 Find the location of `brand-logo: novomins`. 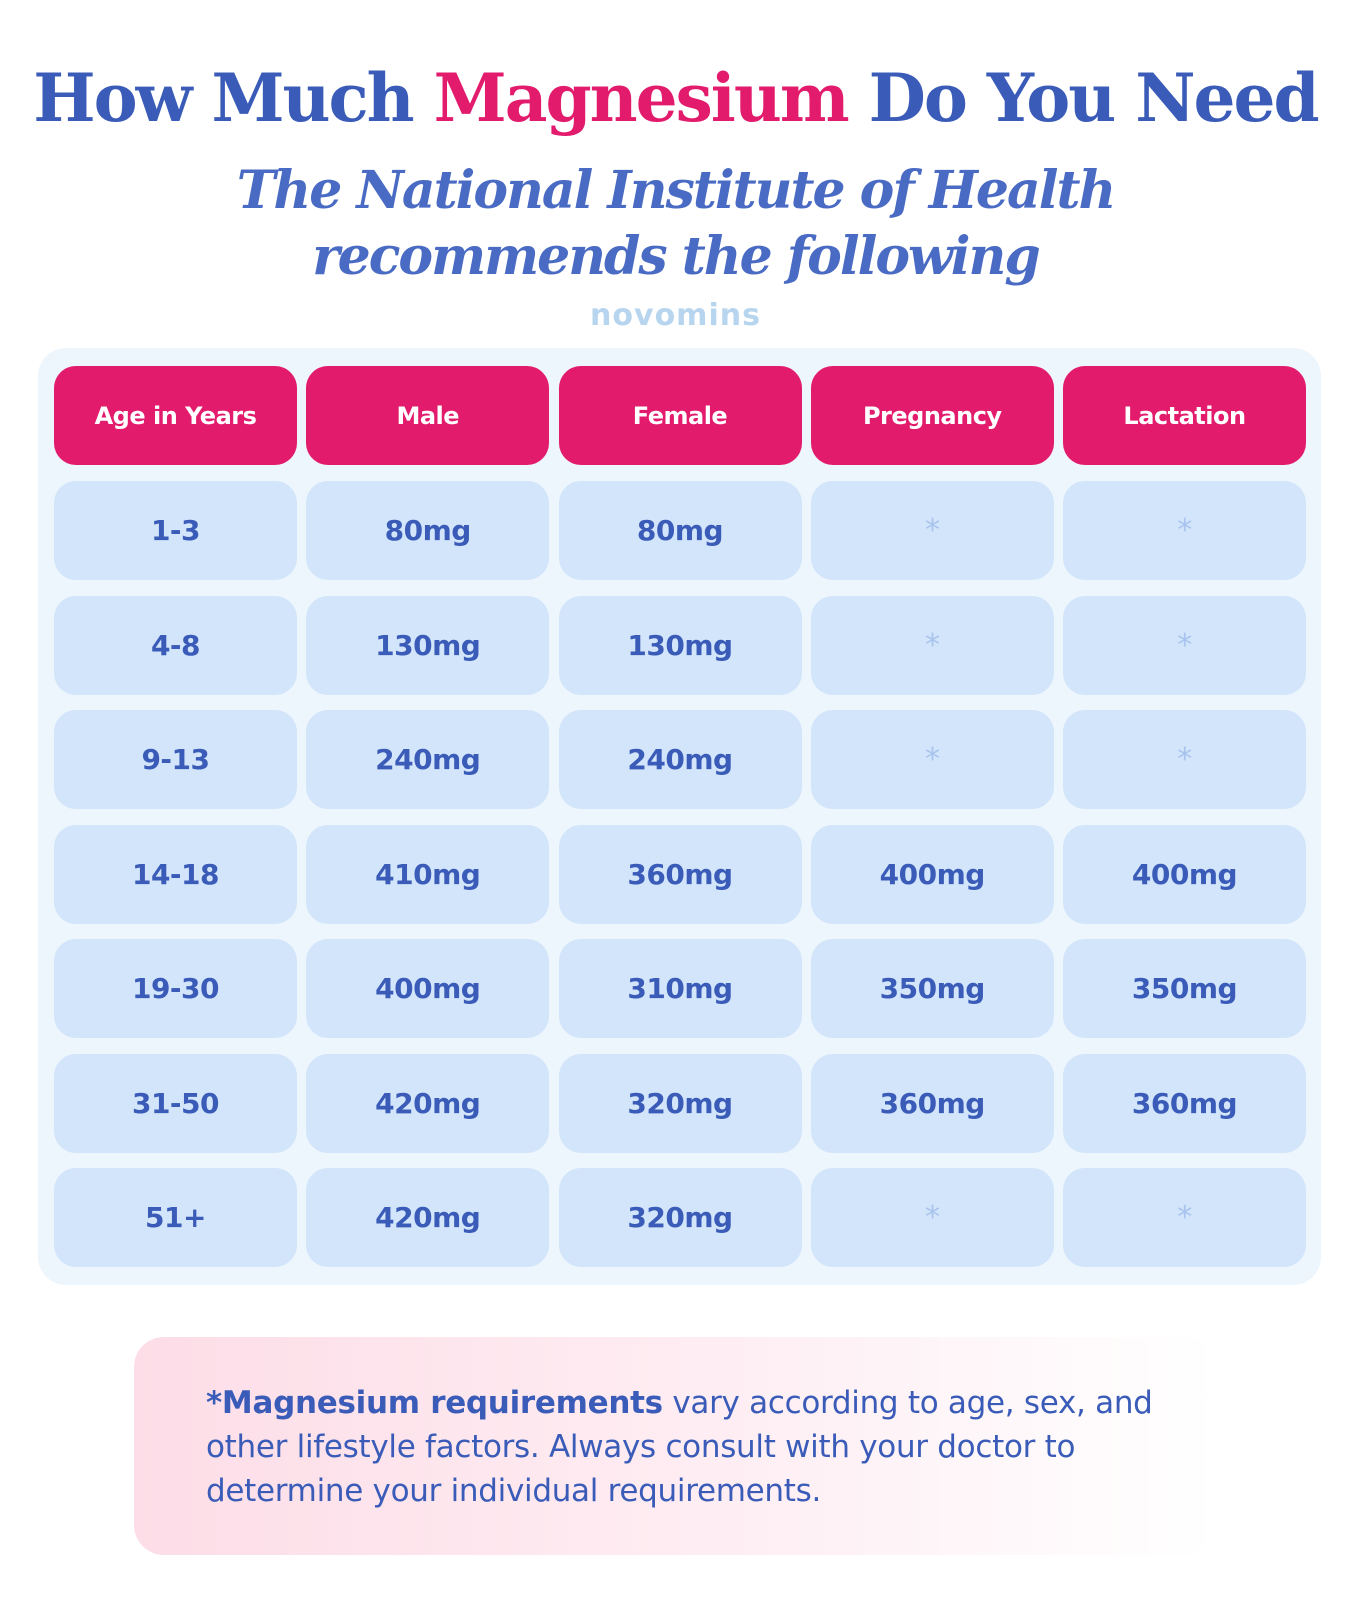

brand-logo: novomins is located at coordinates (675, 315).